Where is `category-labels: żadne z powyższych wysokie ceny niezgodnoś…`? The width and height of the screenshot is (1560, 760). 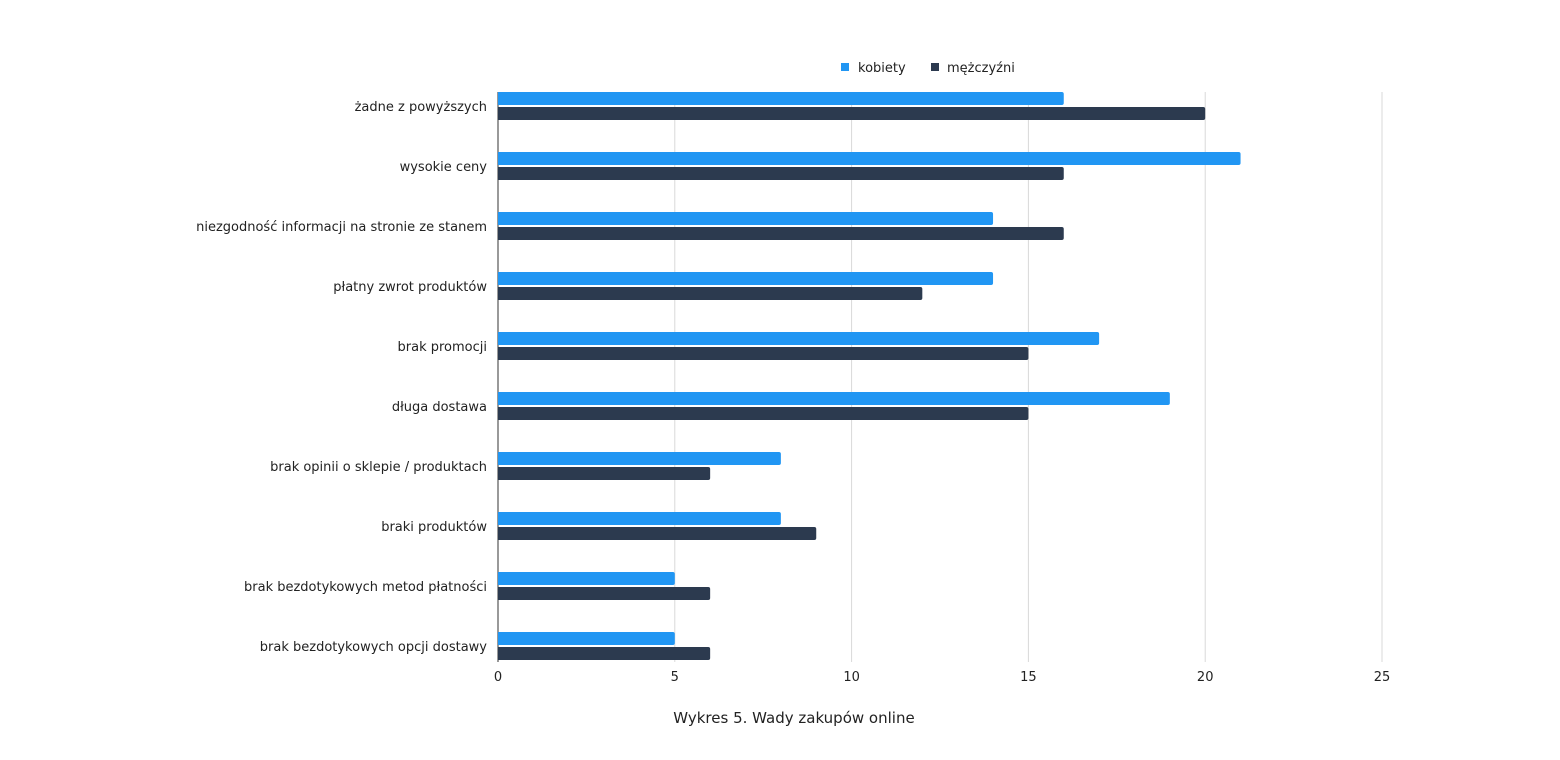
category-labels: żadne z powyższych wysokie ceny niezgodnoś… is located at coordinates (341, 377).